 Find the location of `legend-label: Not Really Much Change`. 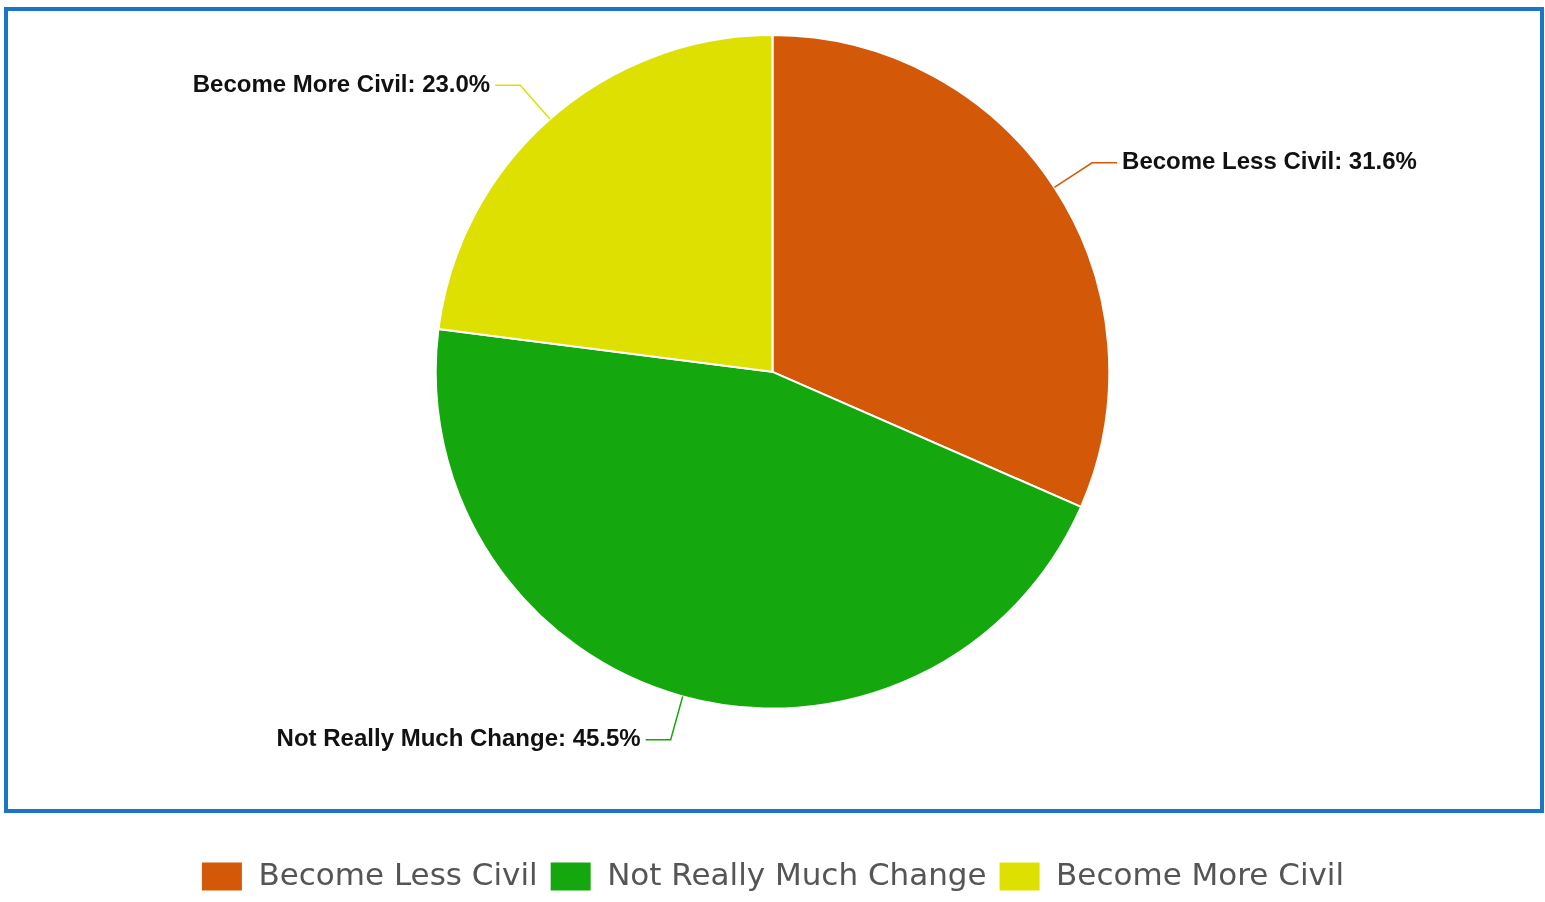

legend-label: Not Really Much Change is located at coordinates (797, 873).